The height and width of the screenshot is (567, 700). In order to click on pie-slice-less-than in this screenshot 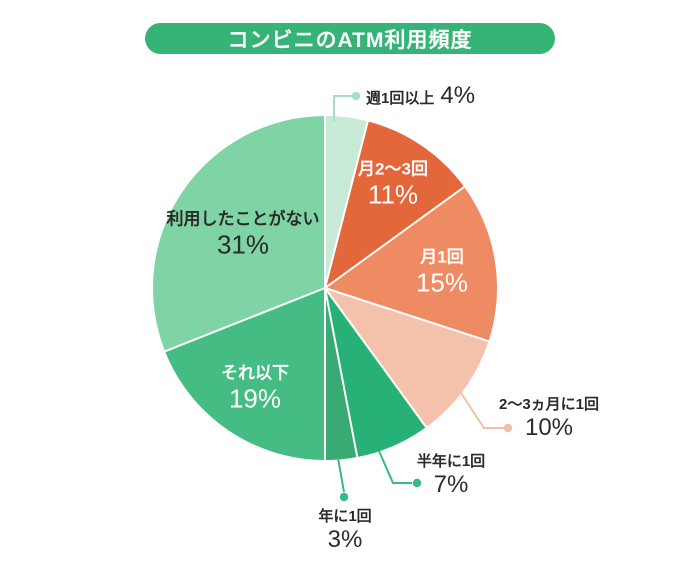, I will do `click(245, 374)`.